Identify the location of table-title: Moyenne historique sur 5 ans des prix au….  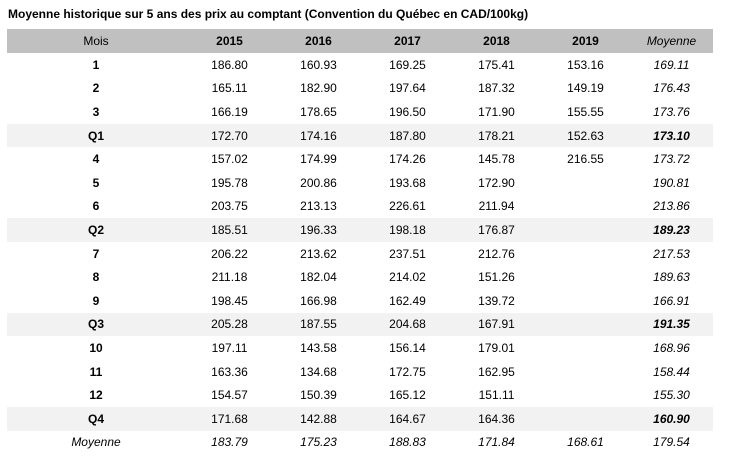
(268, 14).